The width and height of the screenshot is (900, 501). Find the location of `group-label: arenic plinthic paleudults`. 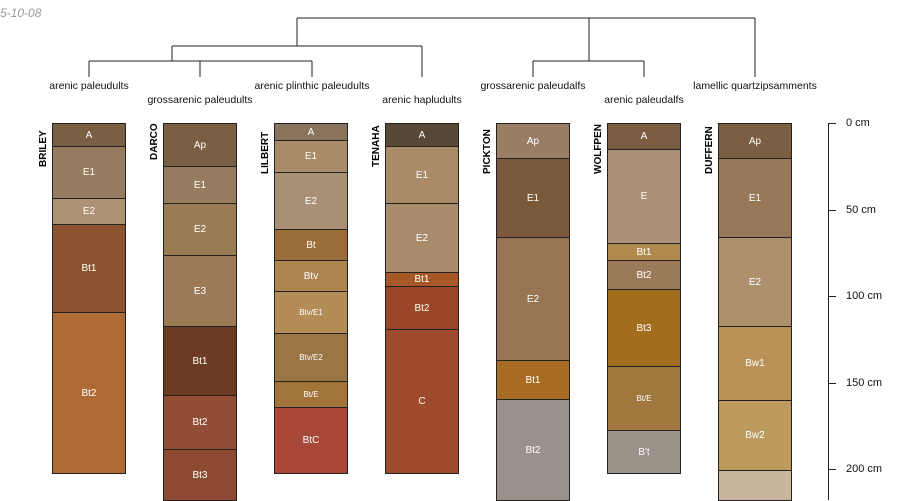

group-label: arenic plinthic paleudults is located at coordinates (312, 86).